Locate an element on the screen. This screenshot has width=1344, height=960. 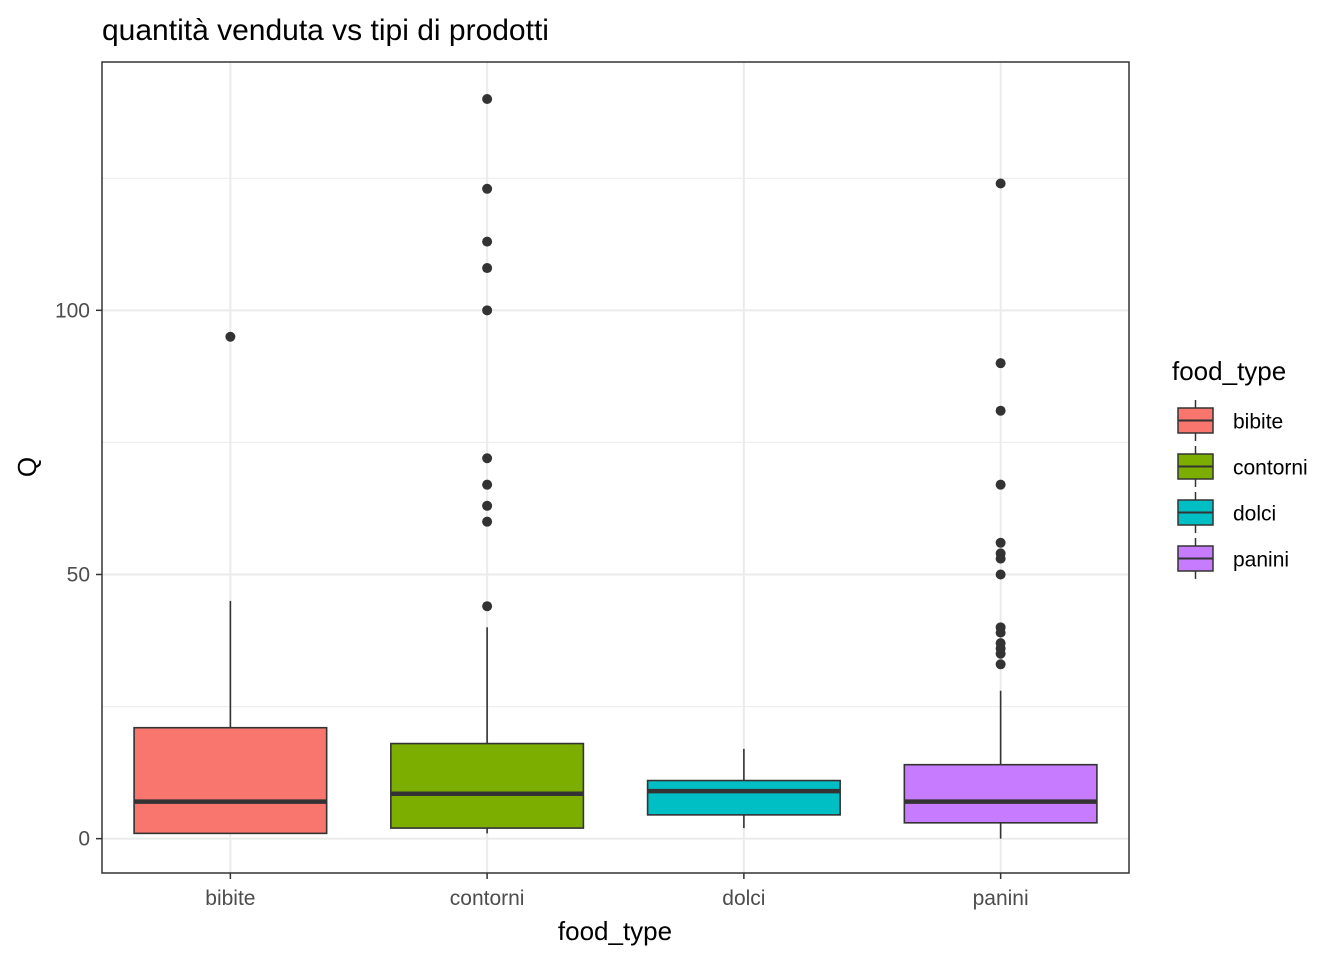
x-tick-label: panini is located at coordinates (1001, 898).